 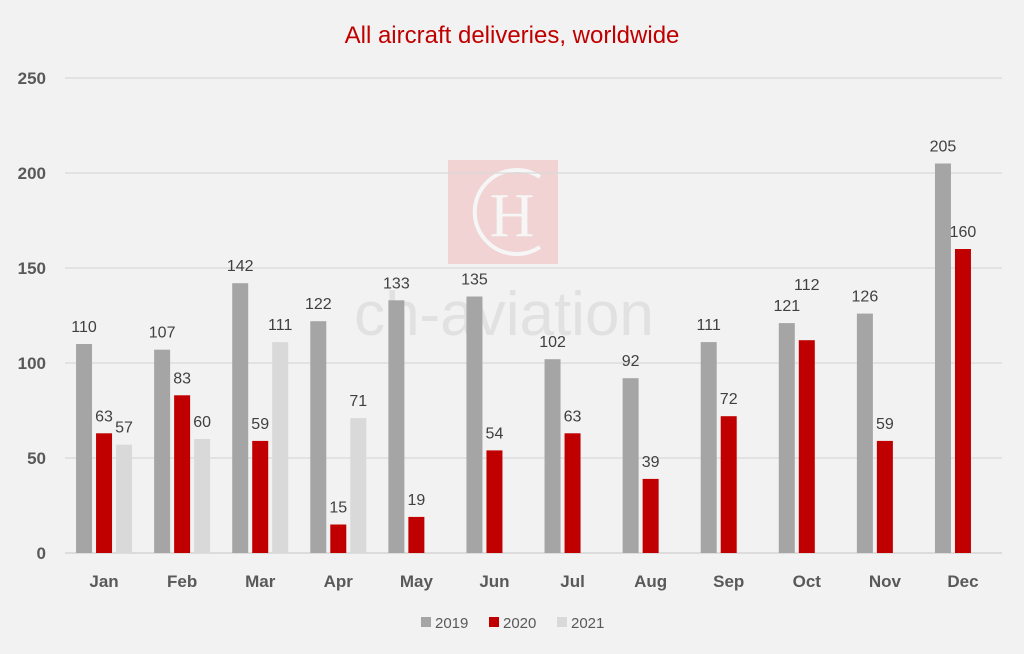 I want to click on data-label: 15, so click(x=338, y=508).